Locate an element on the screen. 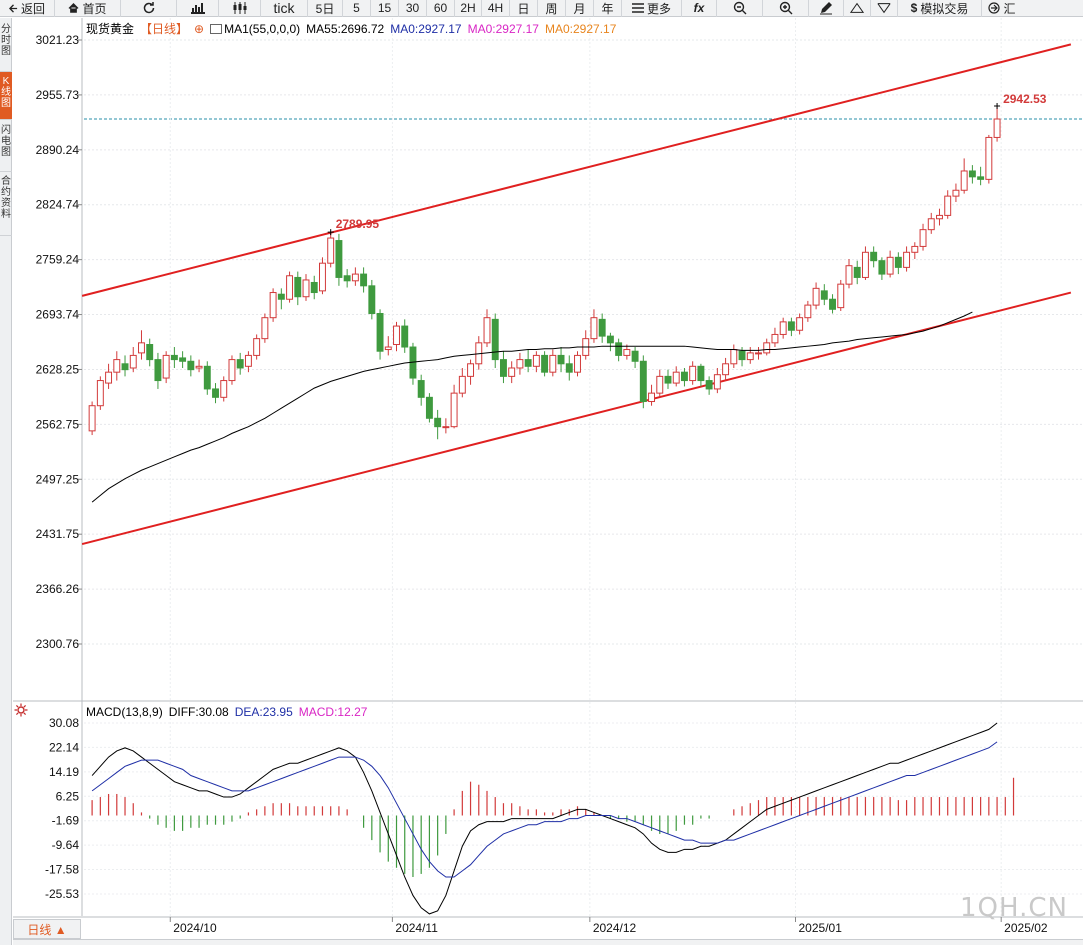 The height and width of the screenshot is (945, 1083). rail-tab-kline: K线图 is located at coordinates (6, 96).